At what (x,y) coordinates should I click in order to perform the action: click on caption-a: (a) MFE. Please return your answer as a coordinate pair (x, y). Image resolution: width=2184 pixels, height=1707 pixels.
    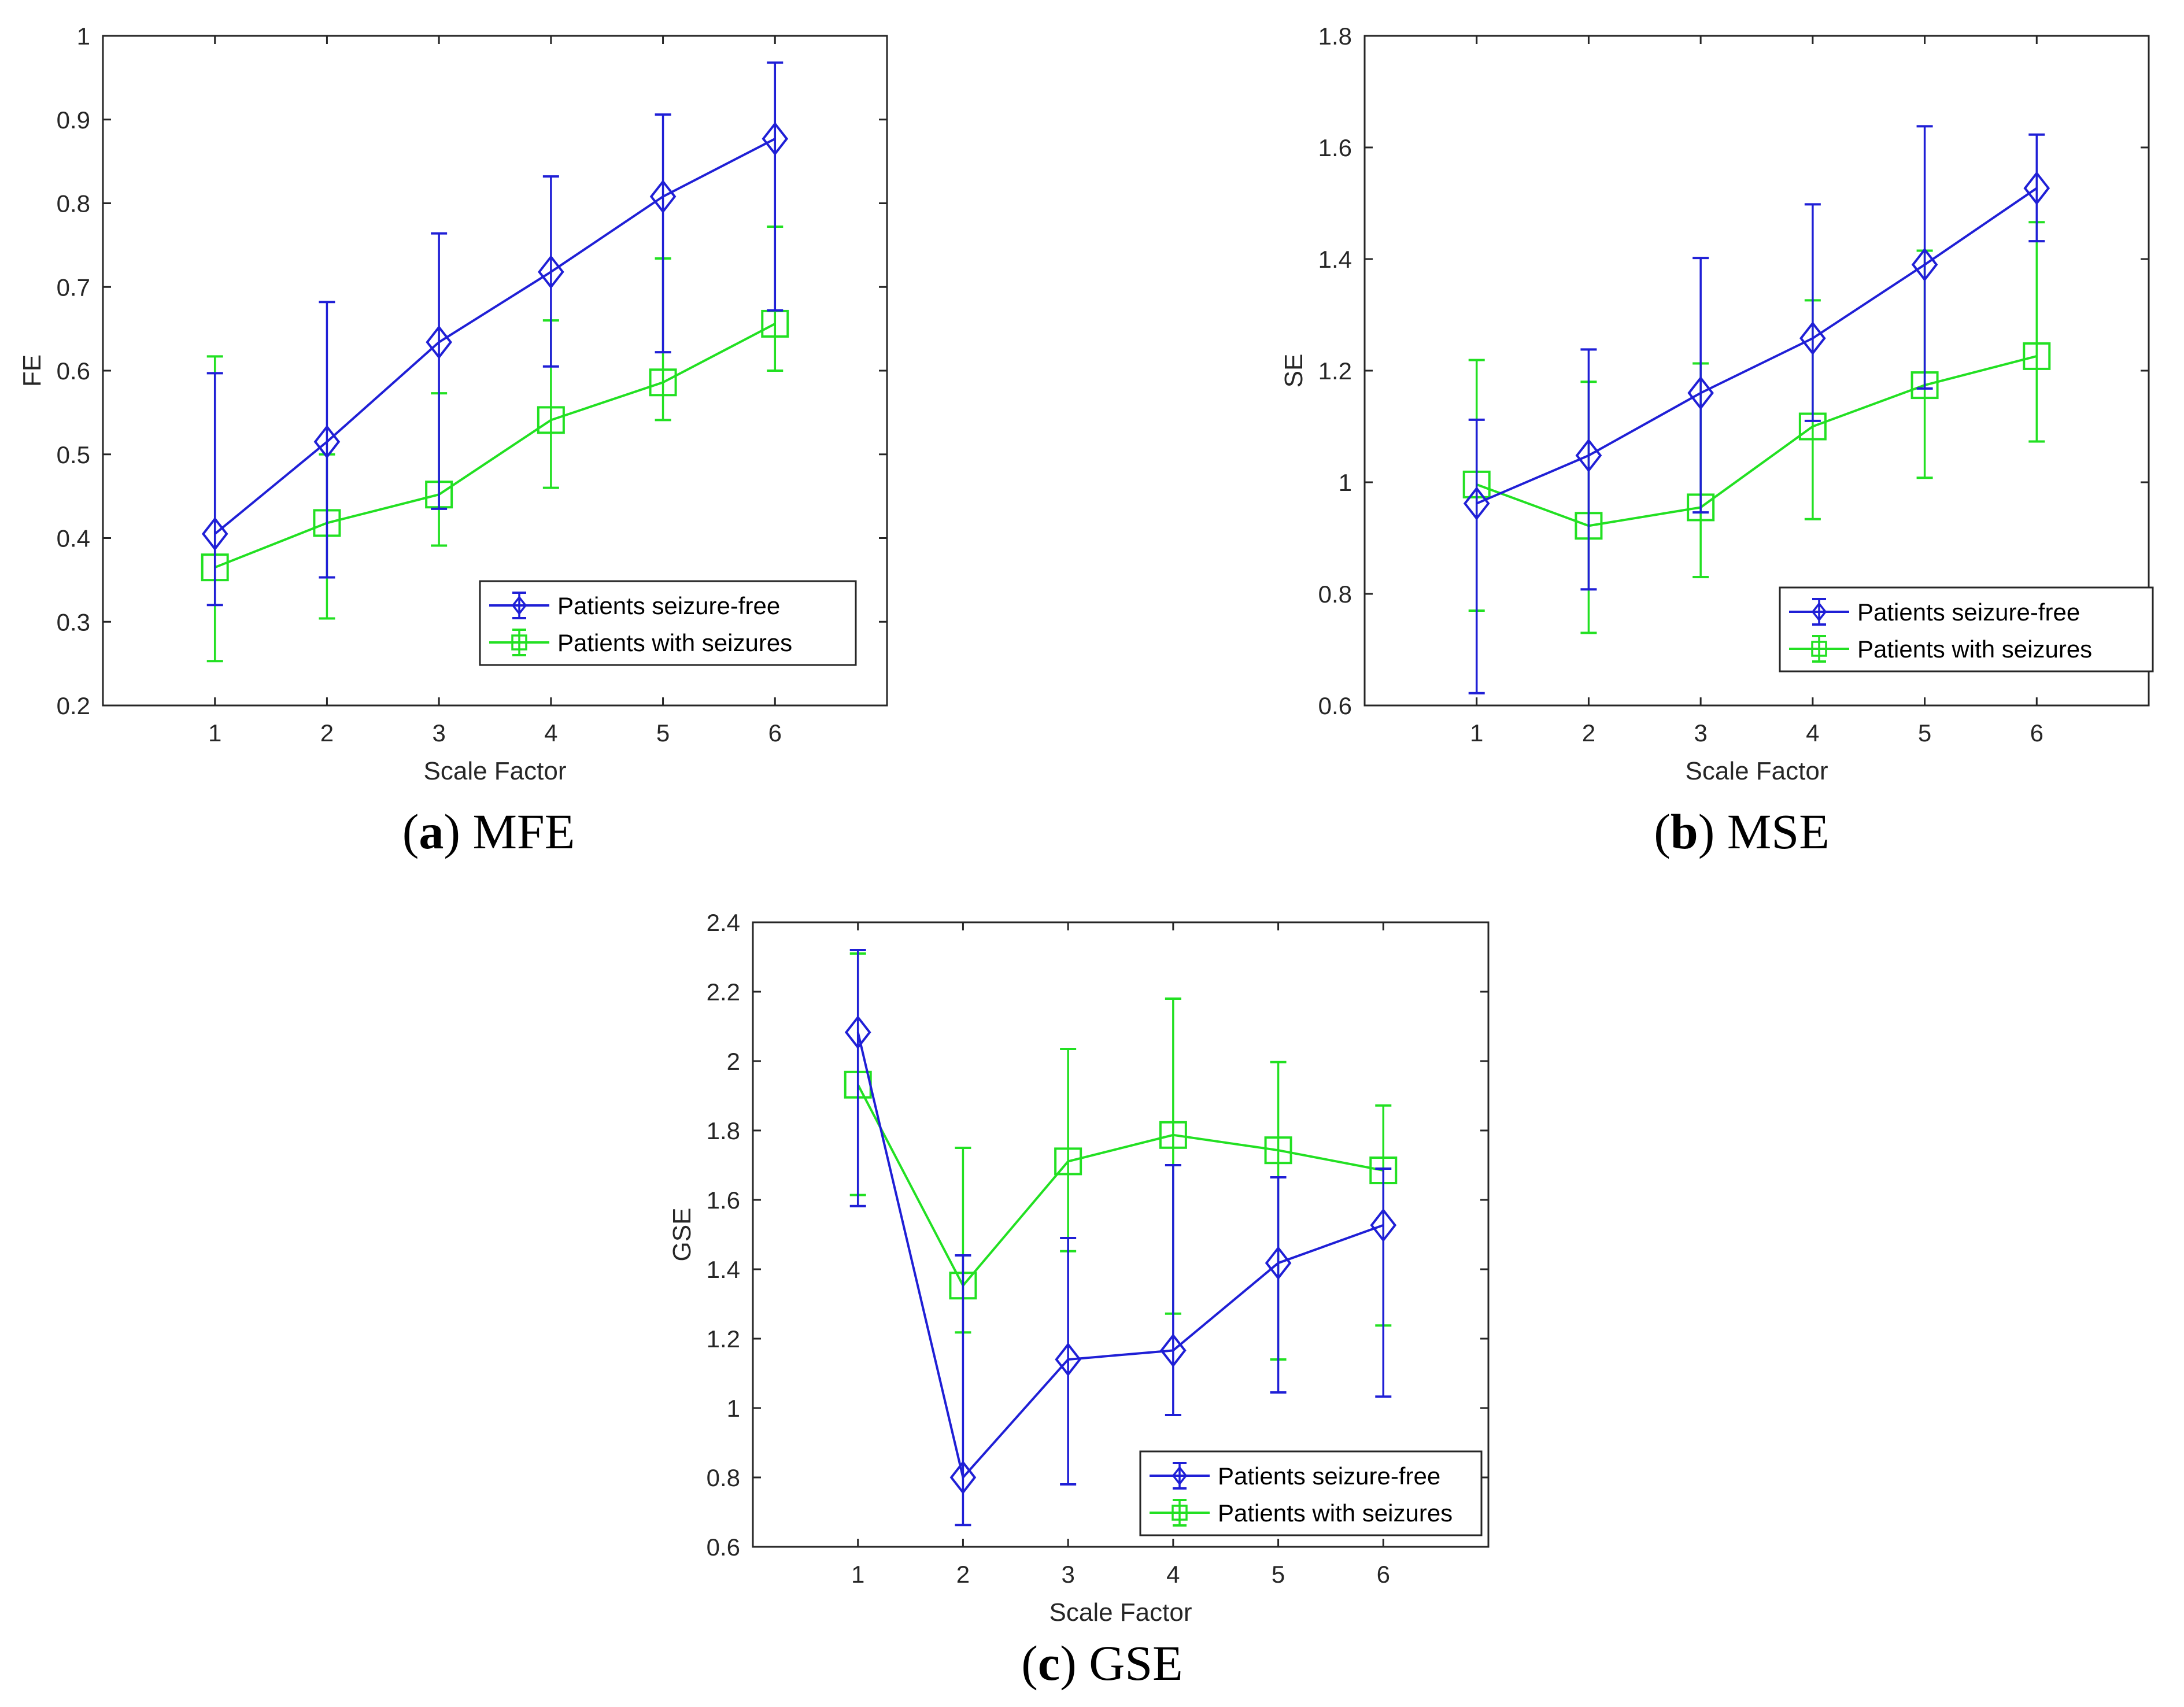
    Looking at the image, I should click on (489, 831).